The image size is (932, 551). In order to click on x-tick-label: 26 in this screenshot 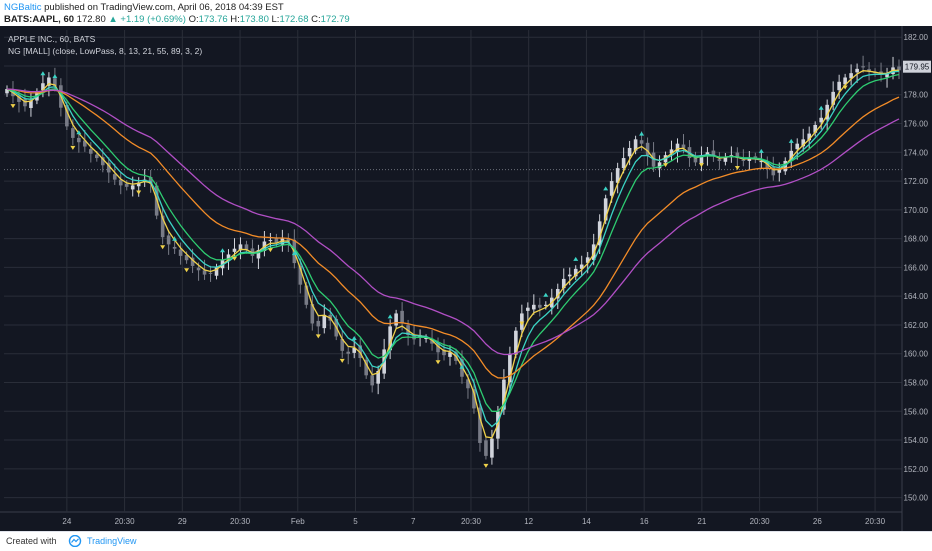, I will do `click(817, 521)`.